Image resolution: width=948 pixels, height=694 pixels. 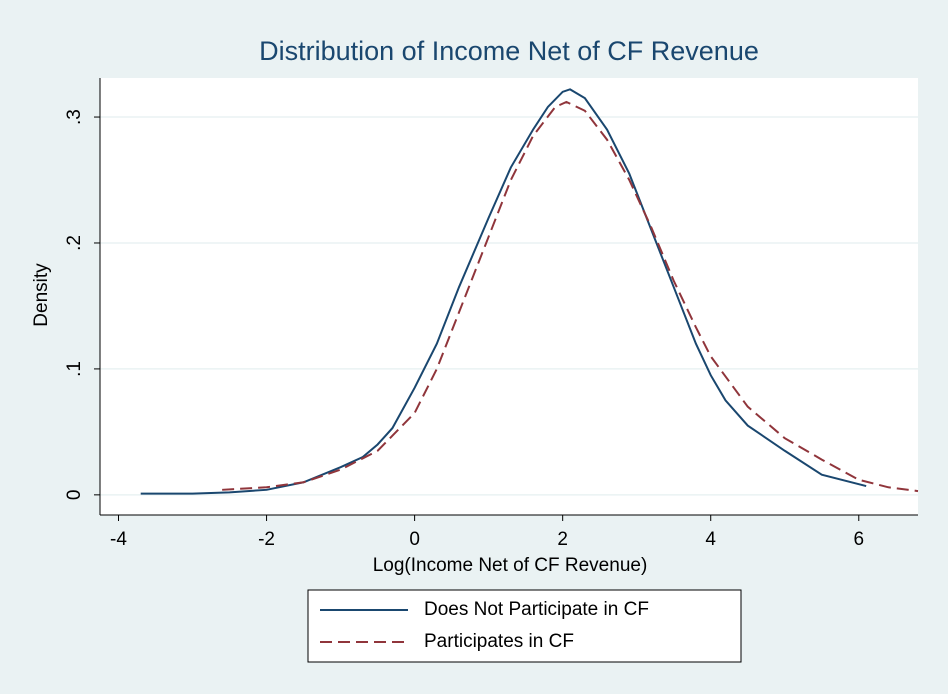 What do you see at coordinates (266, 539) in the screenshot?
I see `x-tick-label: -2` at bounding box center [266, 539].